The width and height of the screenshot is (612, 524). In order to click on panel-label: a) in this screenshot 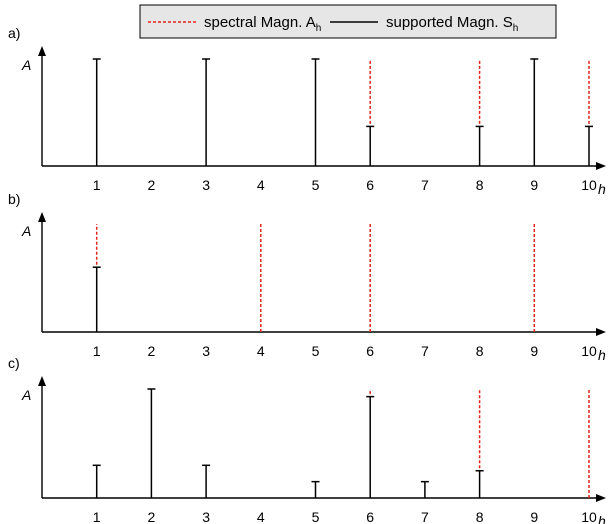, I will do `click(14, 33)`.